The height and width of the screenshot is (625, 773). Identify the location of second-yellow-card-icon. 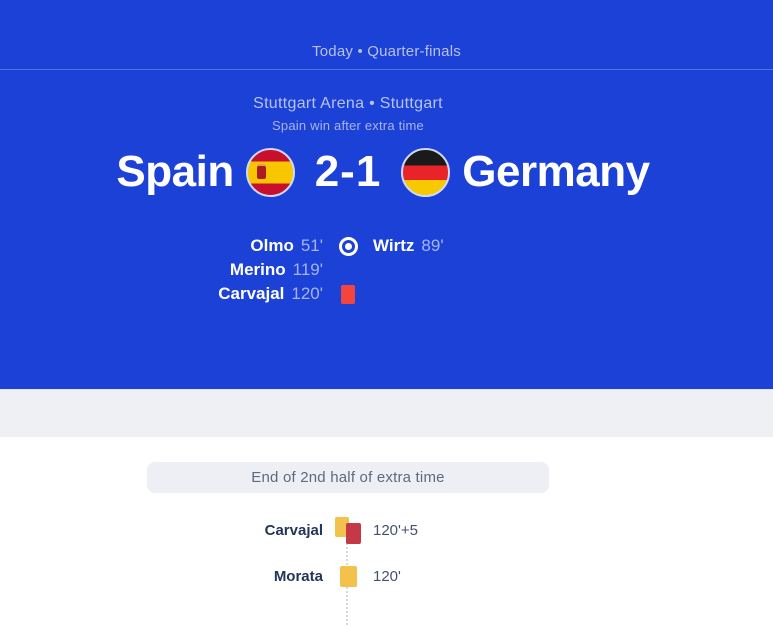
(348, 530).